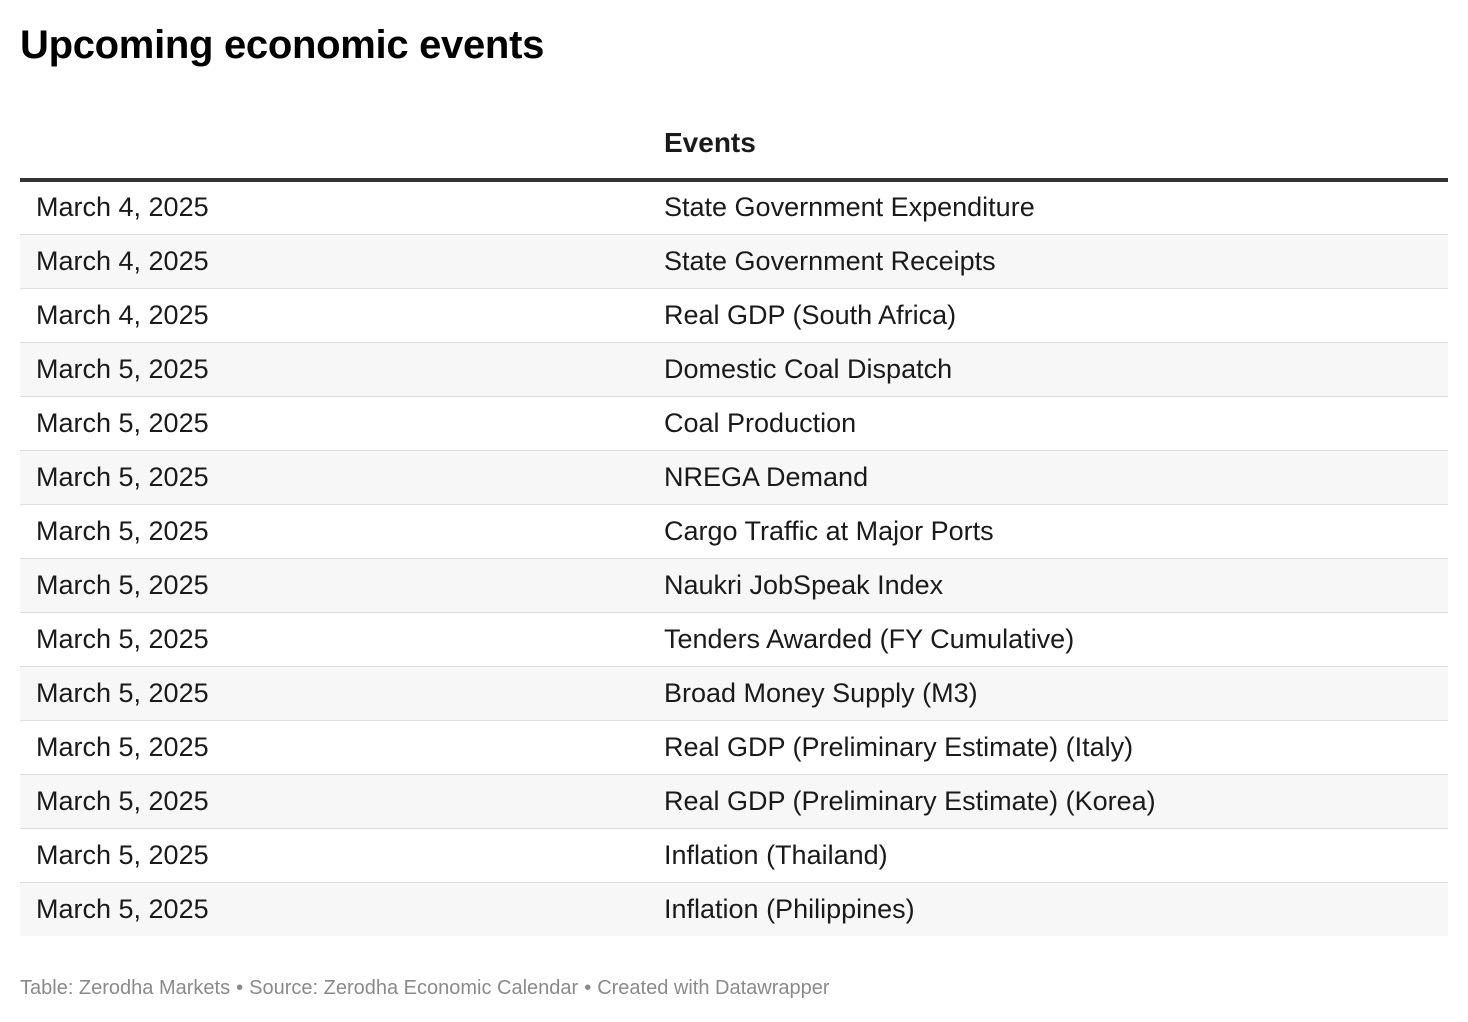 The width and height of the screenshot is (1468, 1022). Describe the element at coordinates (1056, 423) in the screenshot. I see `event-name-cell: Coal Production` at that location.